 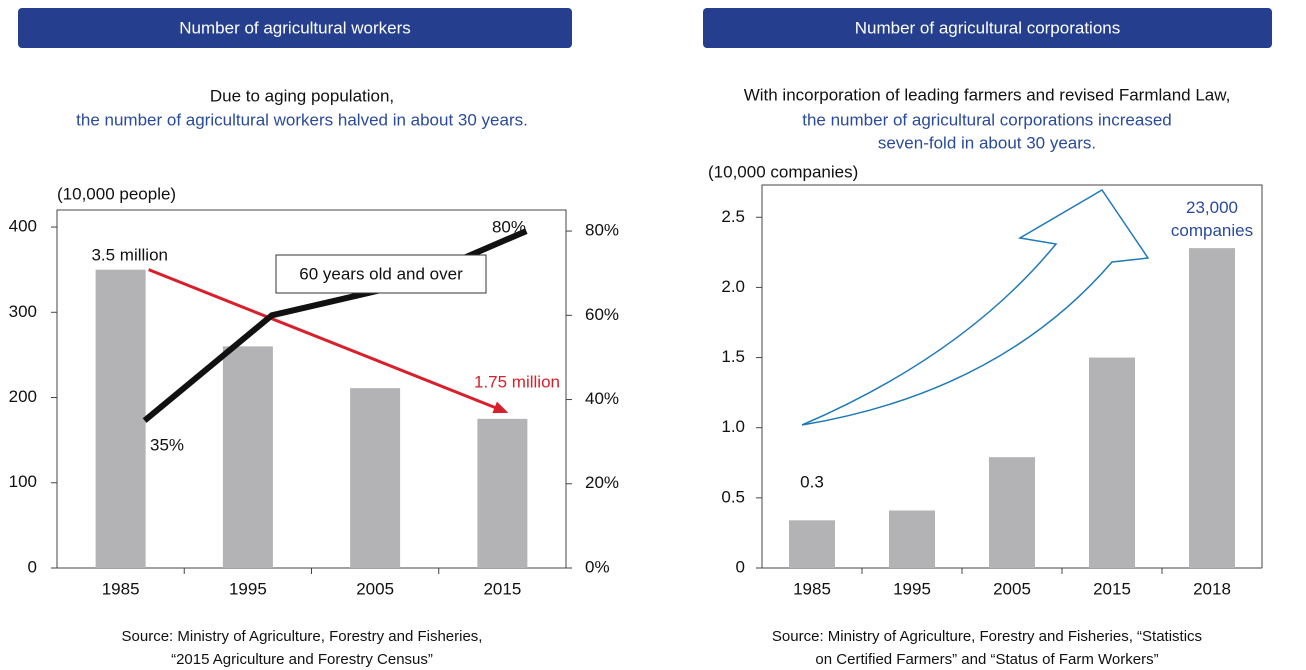 What do you see at coordinates (602, 482) in the screenshot?
I see `y2-tick-label: 20%` at bounding box center [602, 482].